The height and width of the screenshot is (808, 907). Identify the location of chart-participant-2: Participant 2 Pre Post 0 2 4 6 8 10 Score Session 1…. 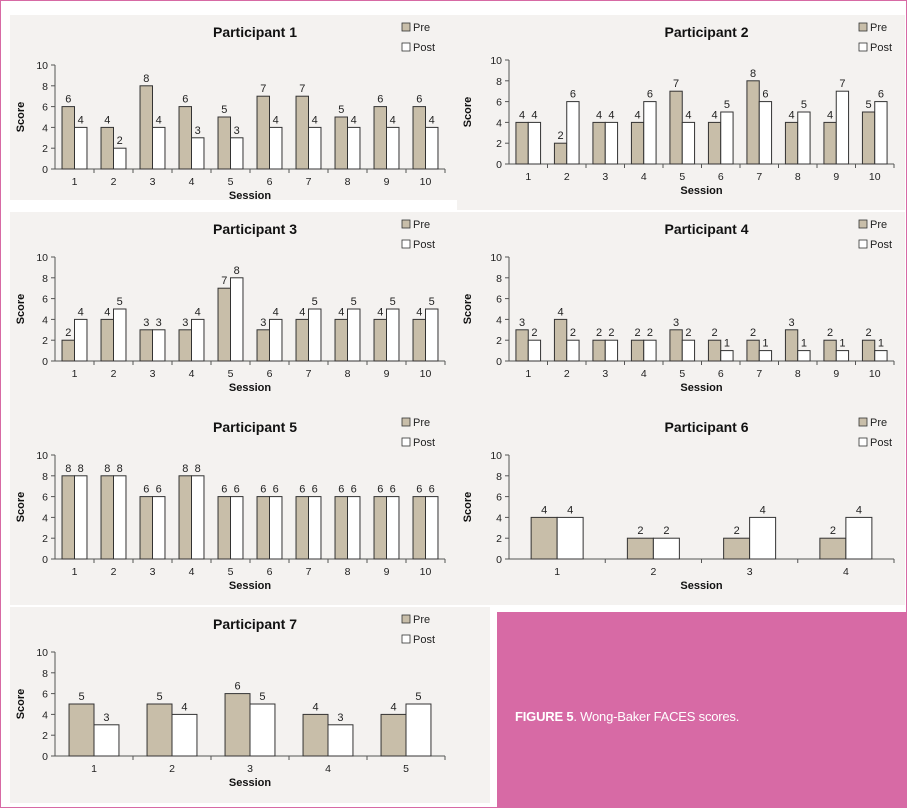
(681, 112).